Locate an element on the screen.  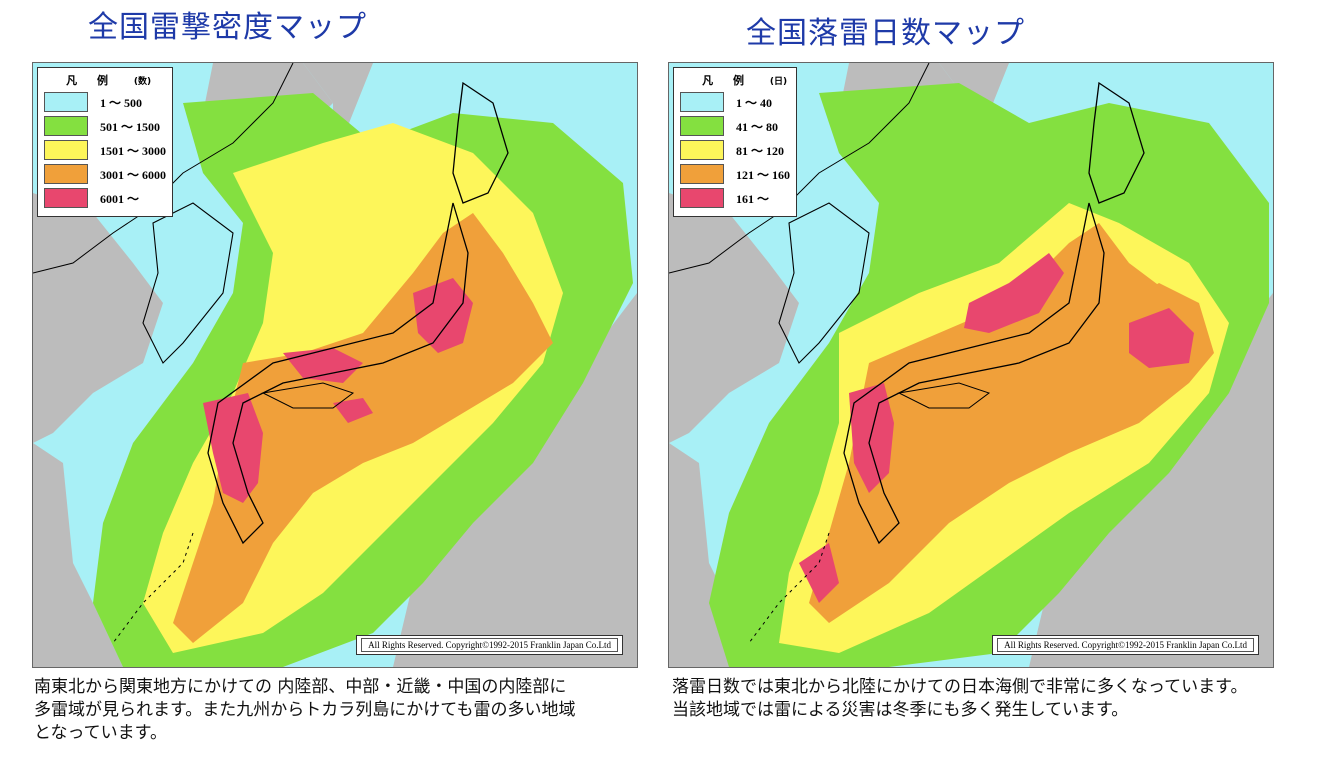
legend-label: 501 ～ 1500 is located at coordinates (130, 126).